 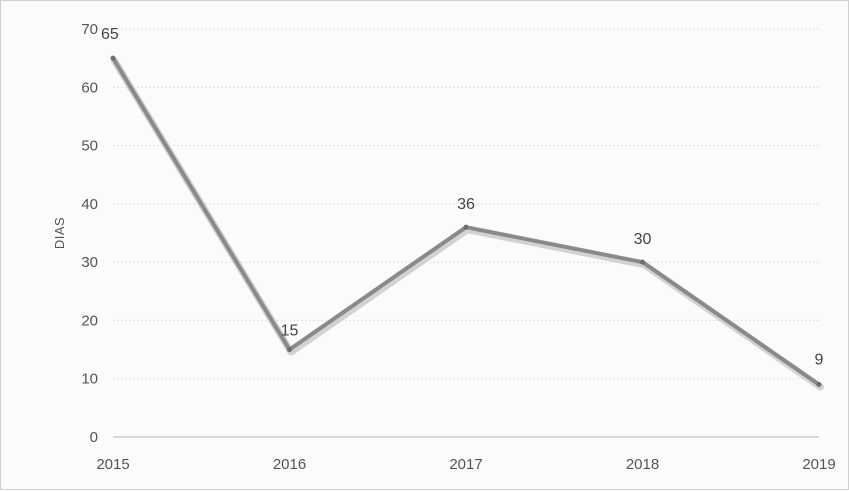 What do you see at coordinates (110, 34) in the screenshot?
I see `data-label: 65` at bounding box center [110, 34].